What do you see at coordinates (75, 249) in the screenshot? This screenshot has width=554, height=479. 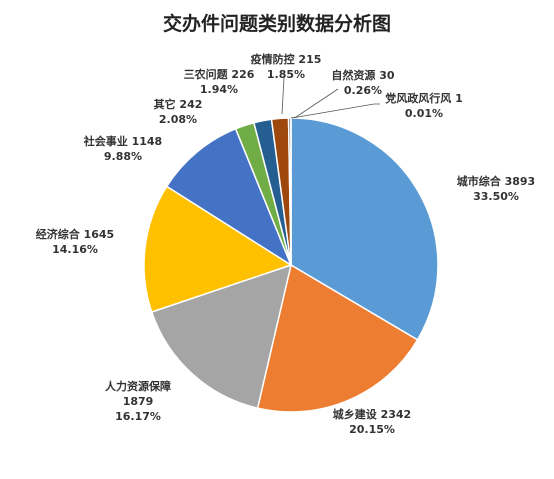 I see `slice-percent-label: 14.16%` at bounding box center [75, 249].